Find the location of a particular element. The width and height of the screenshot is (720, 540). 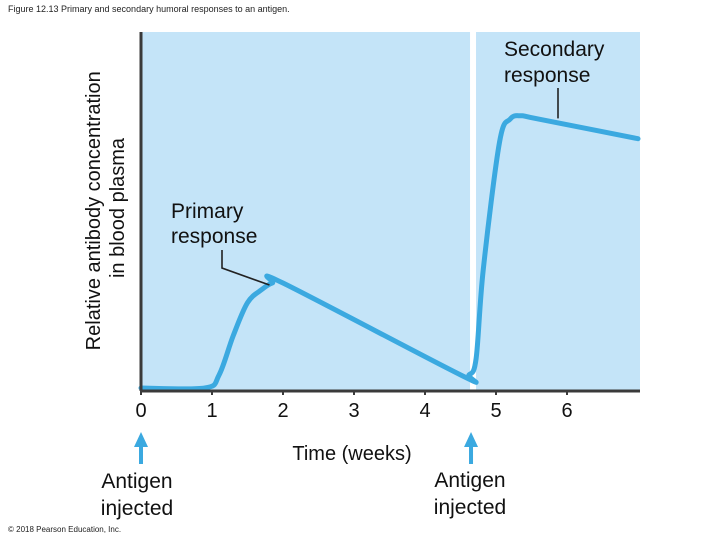

x-tick-label: 2 is located at coordinates (282, 411).